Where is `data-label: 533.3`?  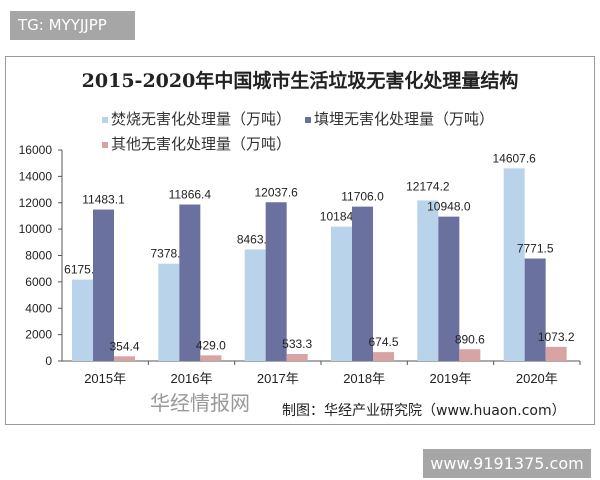 data-label: 533.3 is located at coordinates (297, 344).